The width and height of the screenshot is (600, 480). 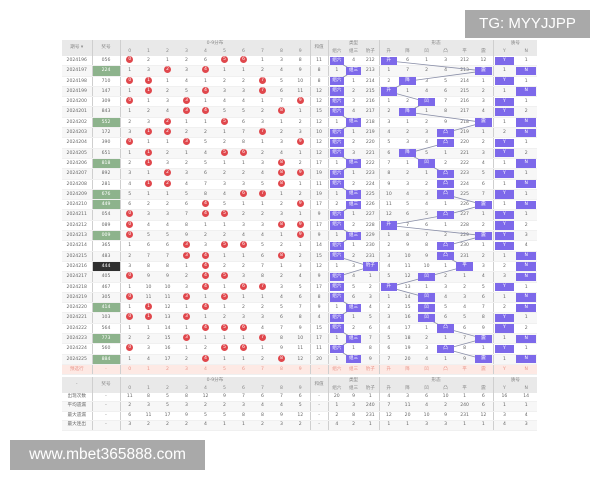 I want to click on form-miss-cell: 2, so click(x=408, y=174).